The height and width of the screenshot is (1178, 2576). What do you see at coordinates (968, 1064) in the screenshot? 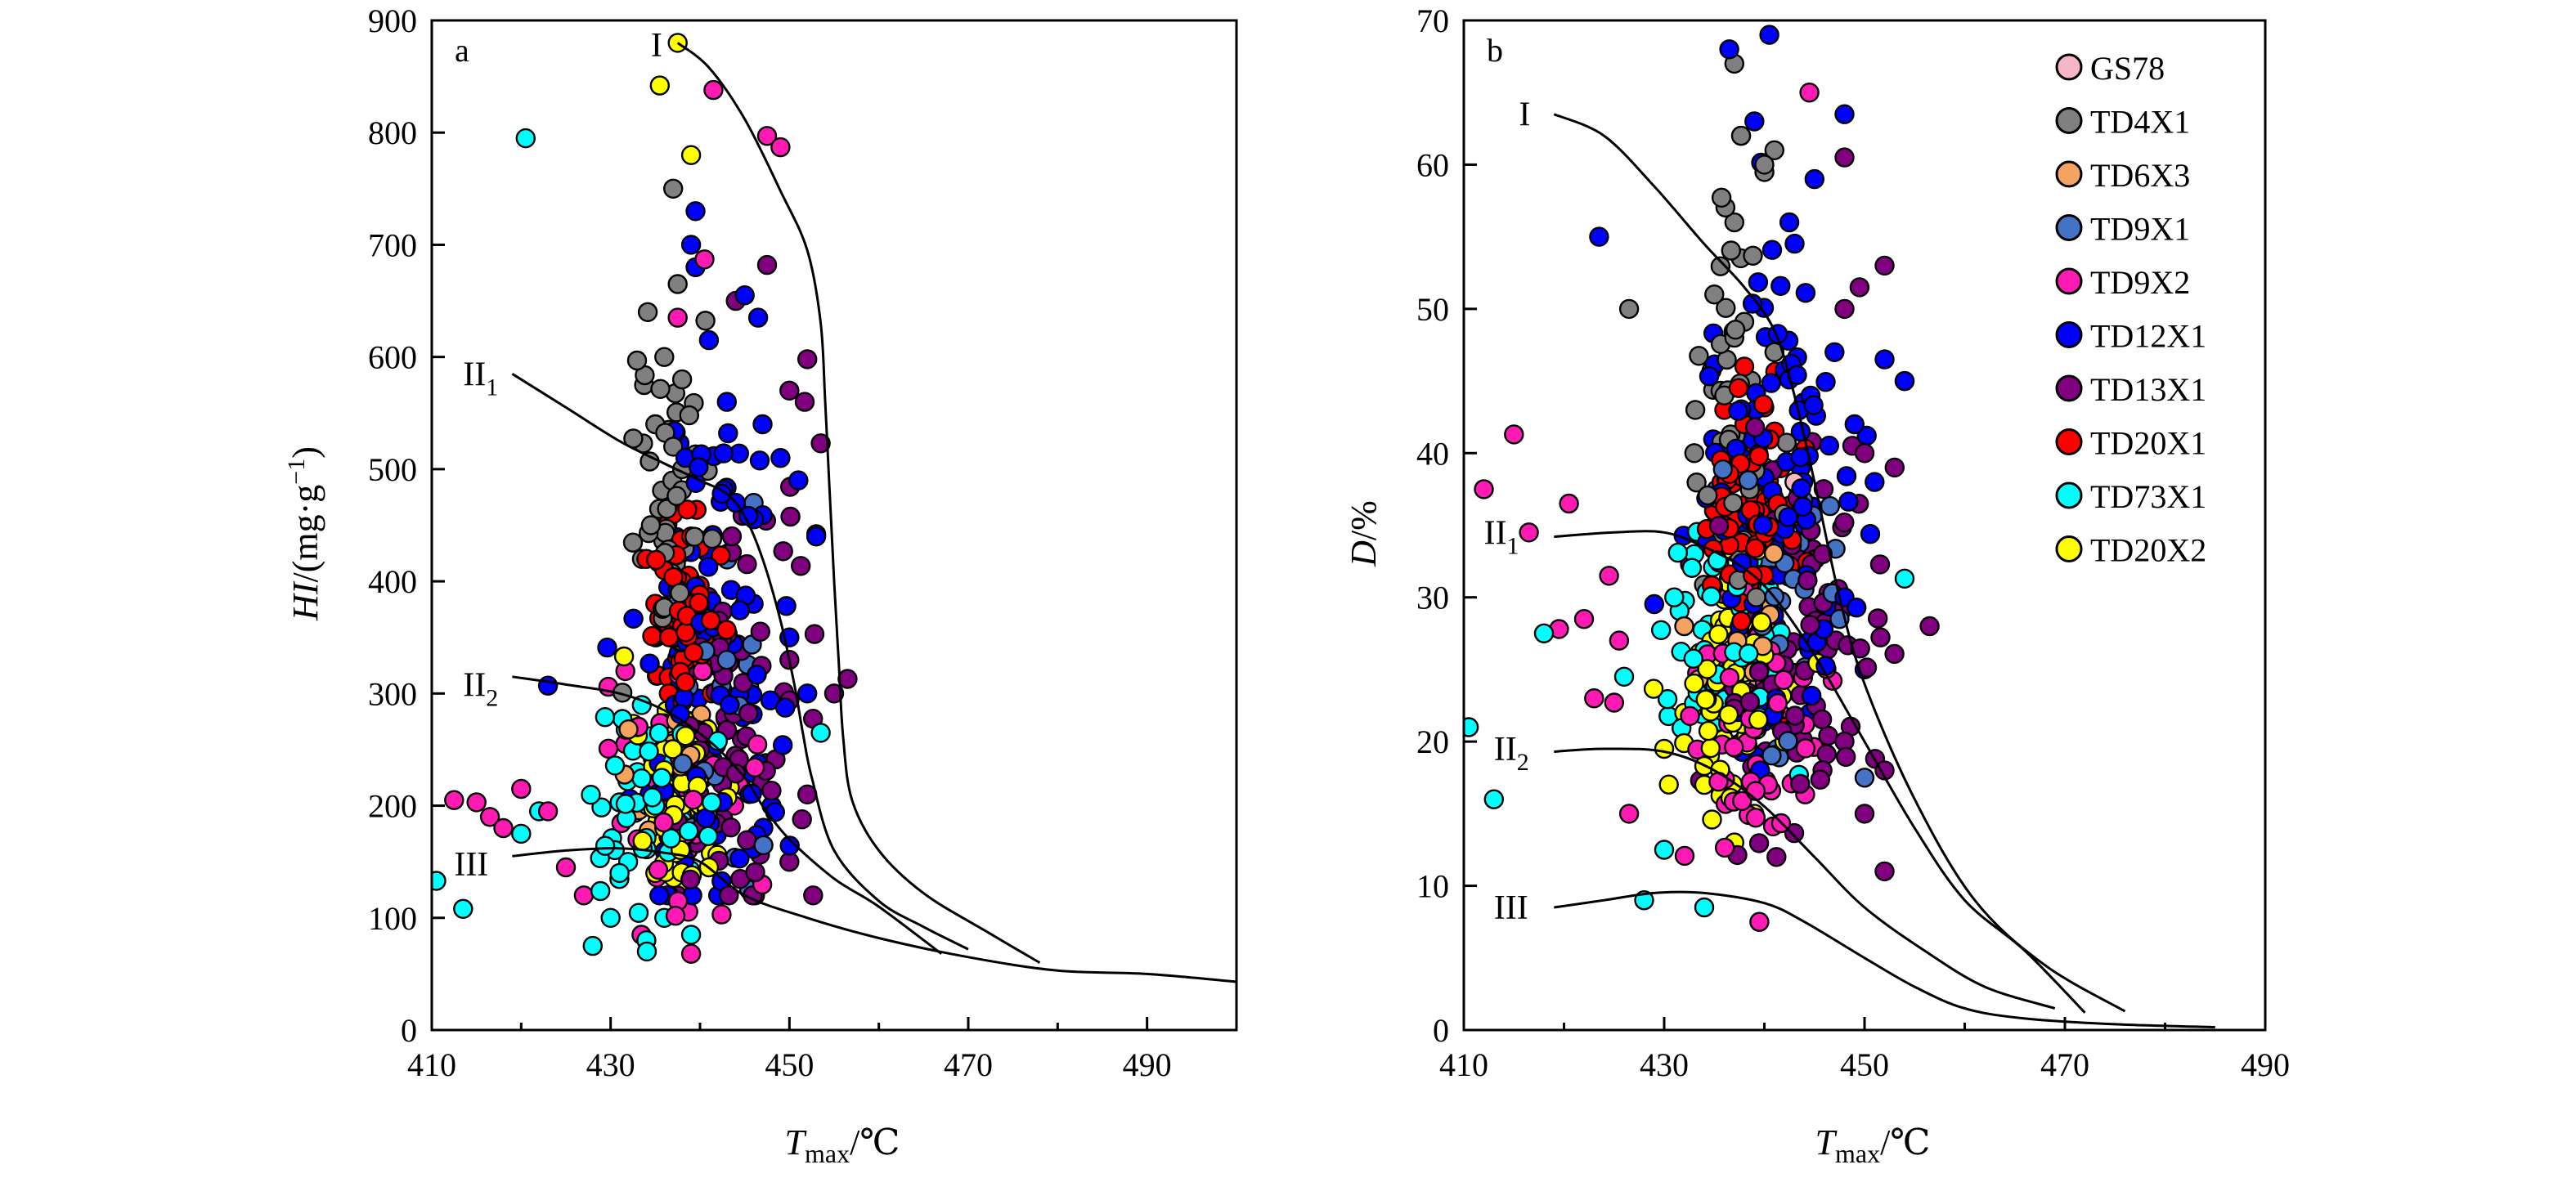
I see `x-tick-label: 470` at bounding box center [968, 1064].